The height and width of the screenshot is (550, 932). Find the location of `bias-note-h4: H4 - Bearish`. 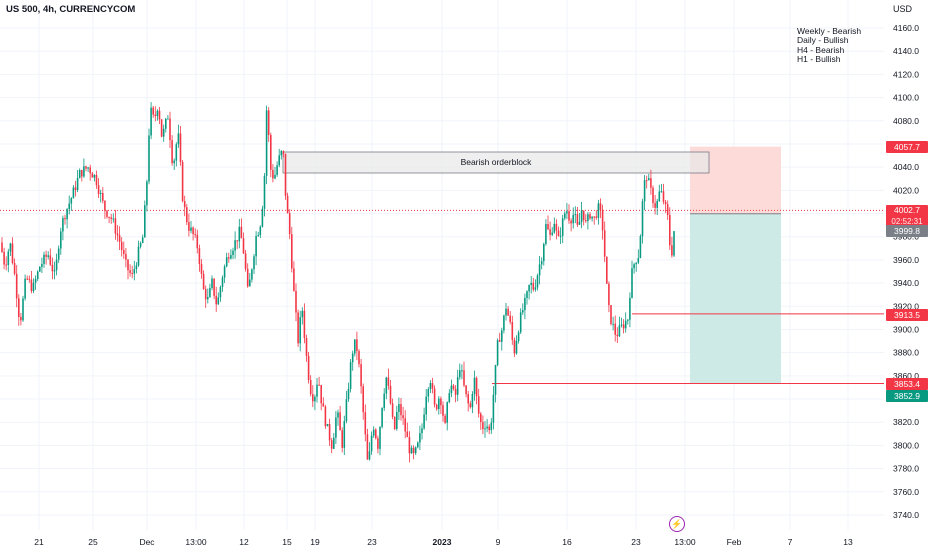

bias-note-h4: H4 - Bearish is located at coordinates (821, 49).